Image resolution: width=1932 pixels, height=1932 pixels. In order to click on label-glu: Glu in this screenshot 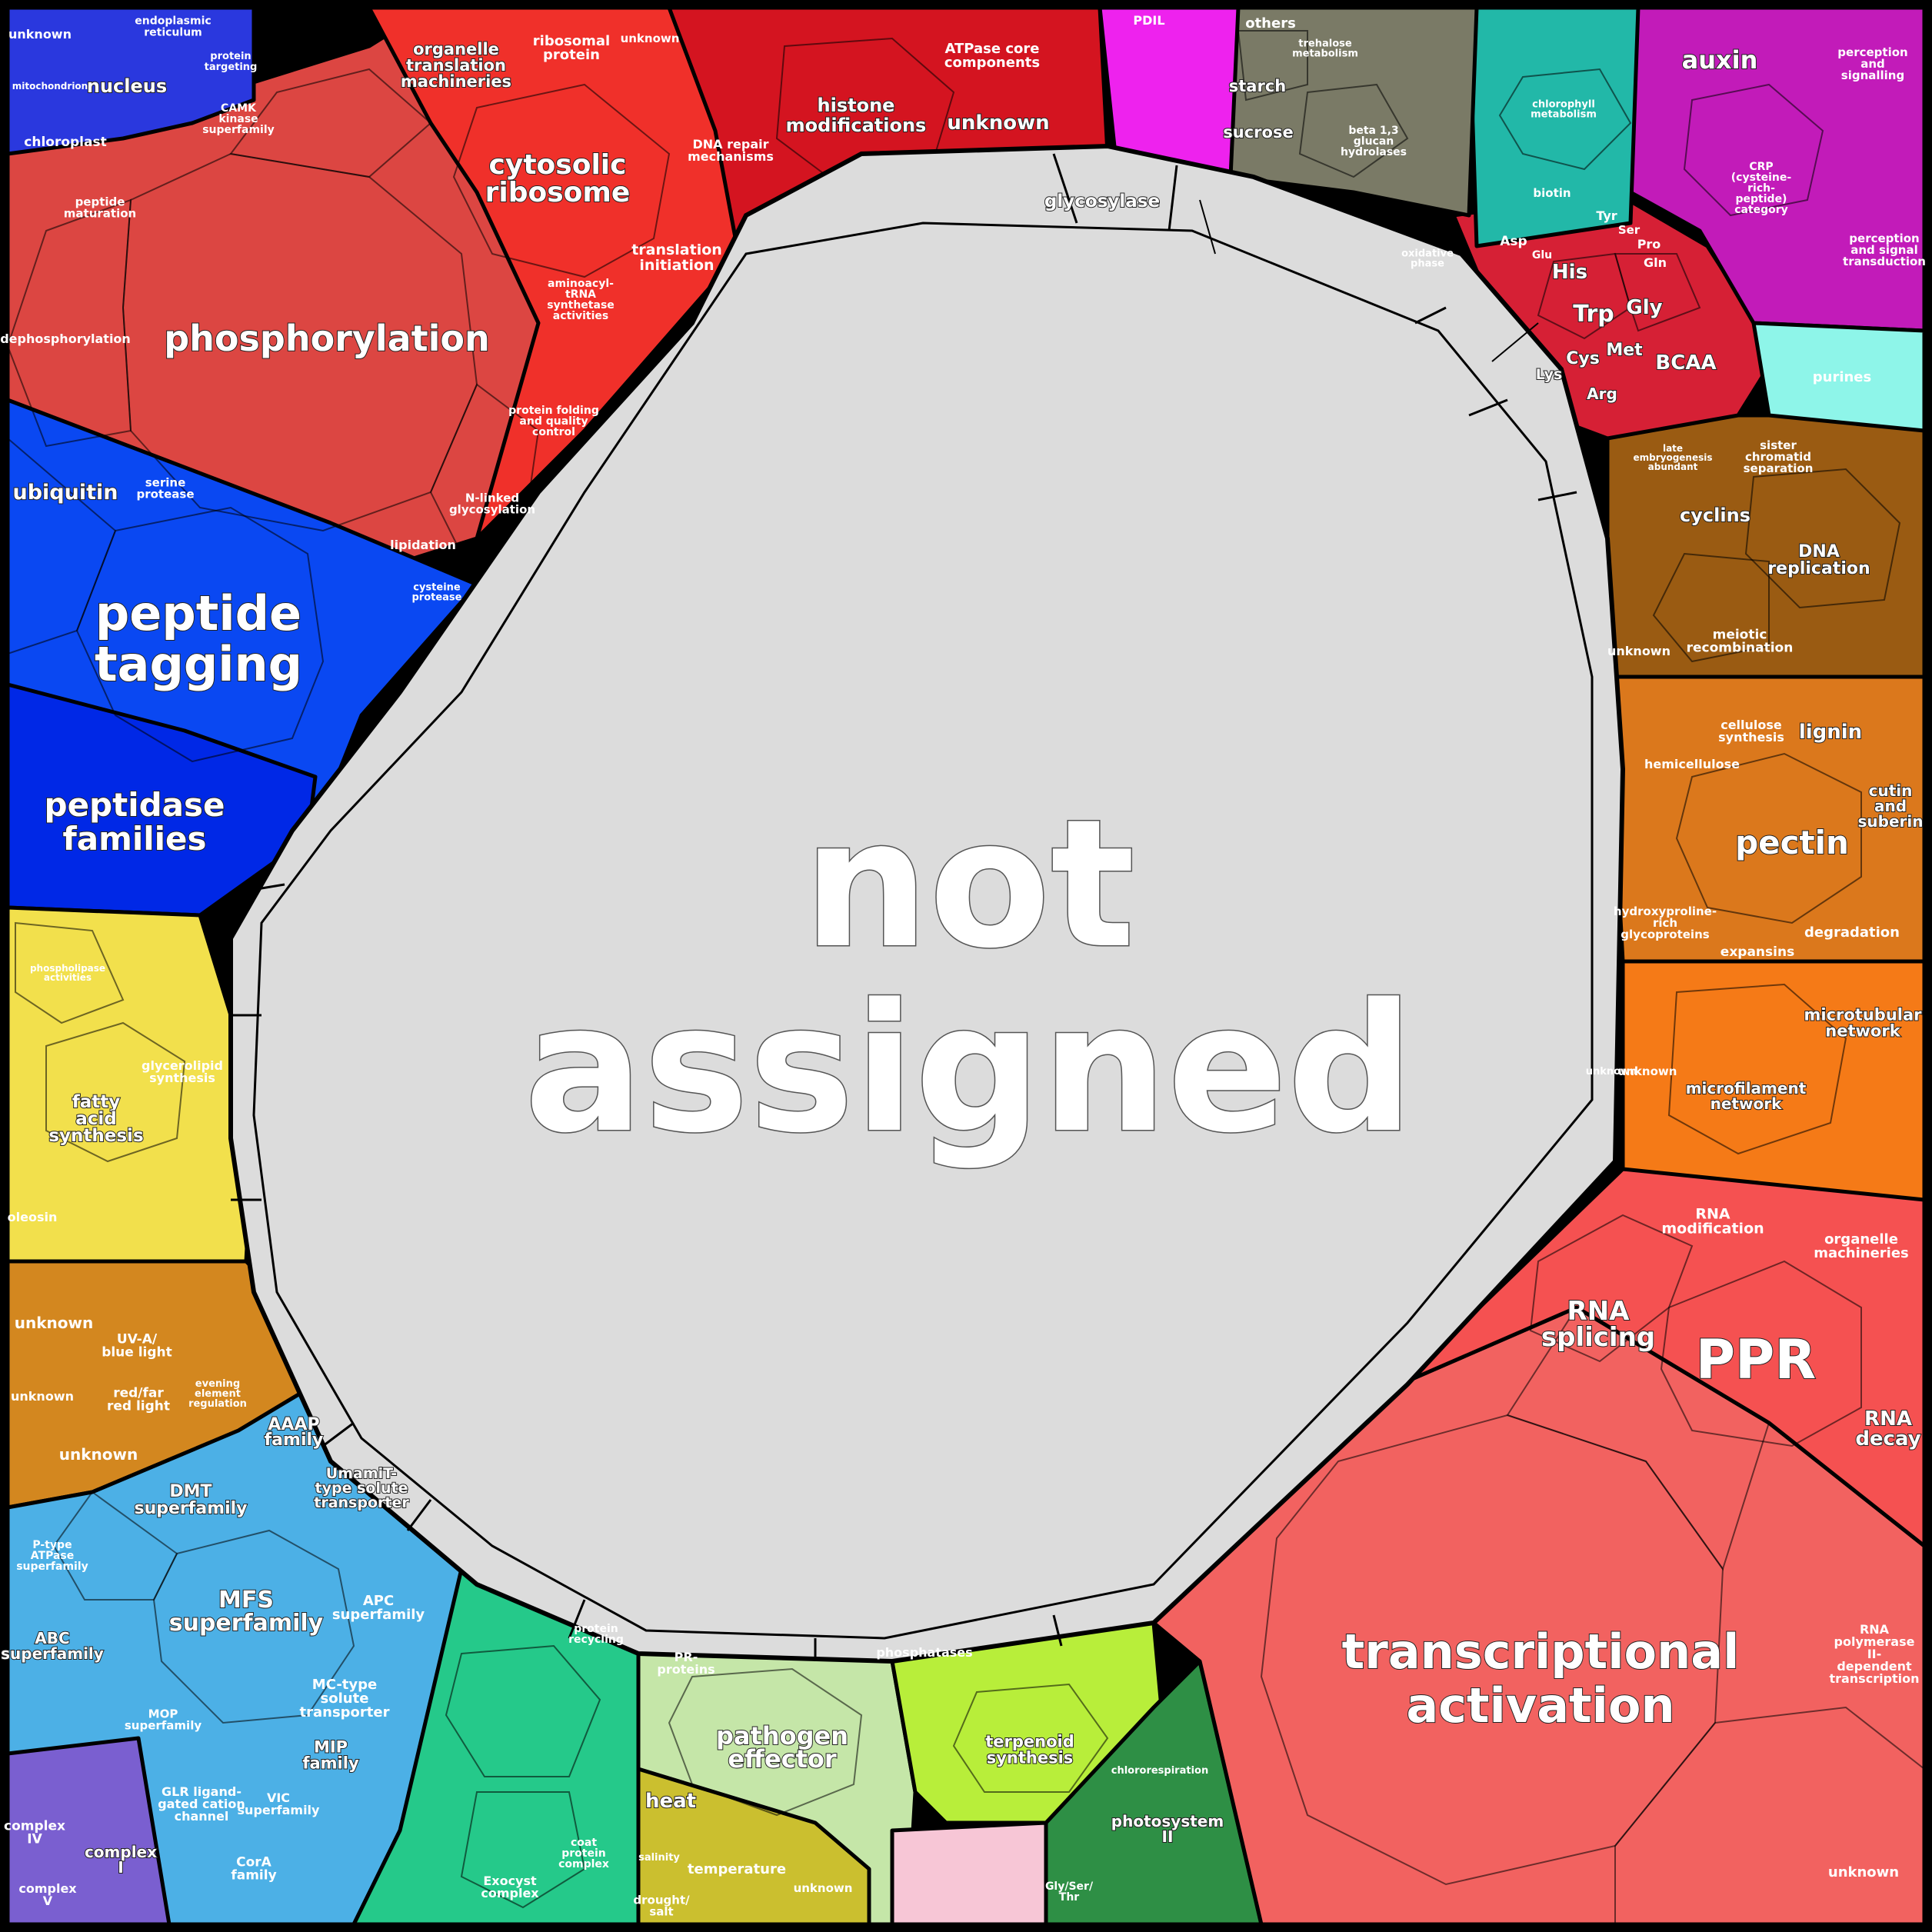, I will do `click(1542, 255)`.